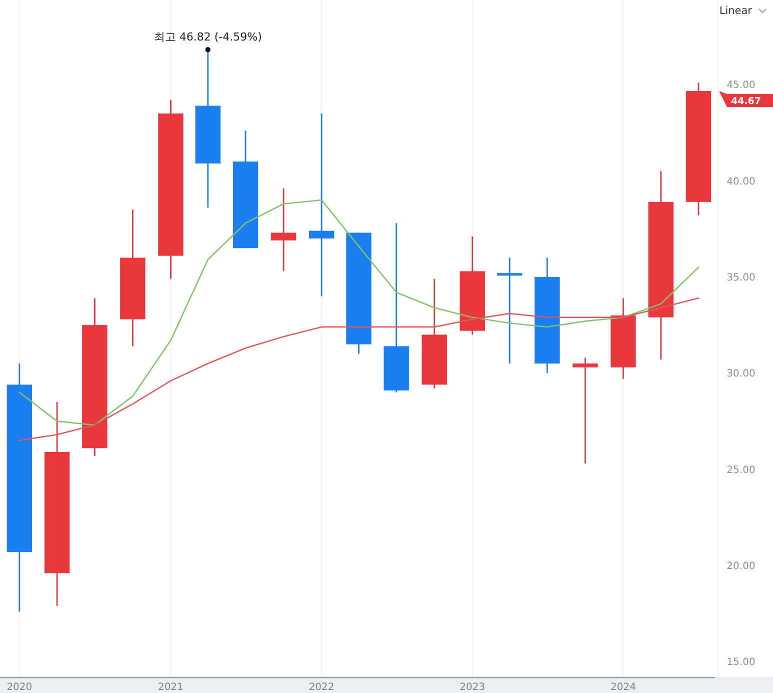 The width and height of the screenshot is (773, 693). Describe the element at coordinates (623, 687) in the screenshot. I see `x-tick-label: 2024` at that location.